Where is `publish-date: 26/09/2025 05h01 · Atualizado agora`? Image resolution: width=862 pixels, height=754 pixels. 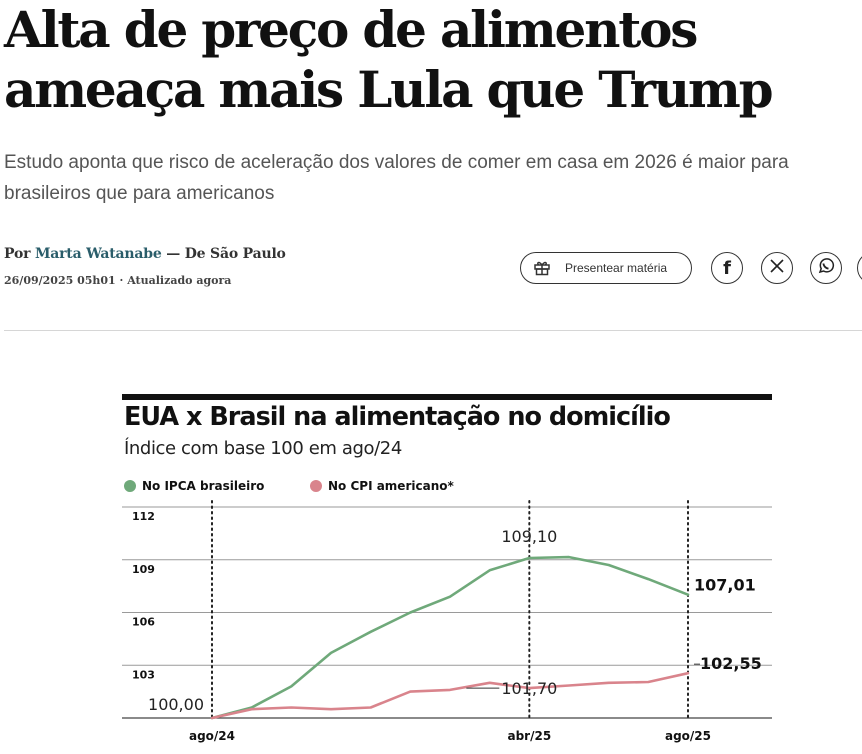
publish-date: 26/09/2025 05h01 · Atualizado agora is located at coordinates (118, 280).